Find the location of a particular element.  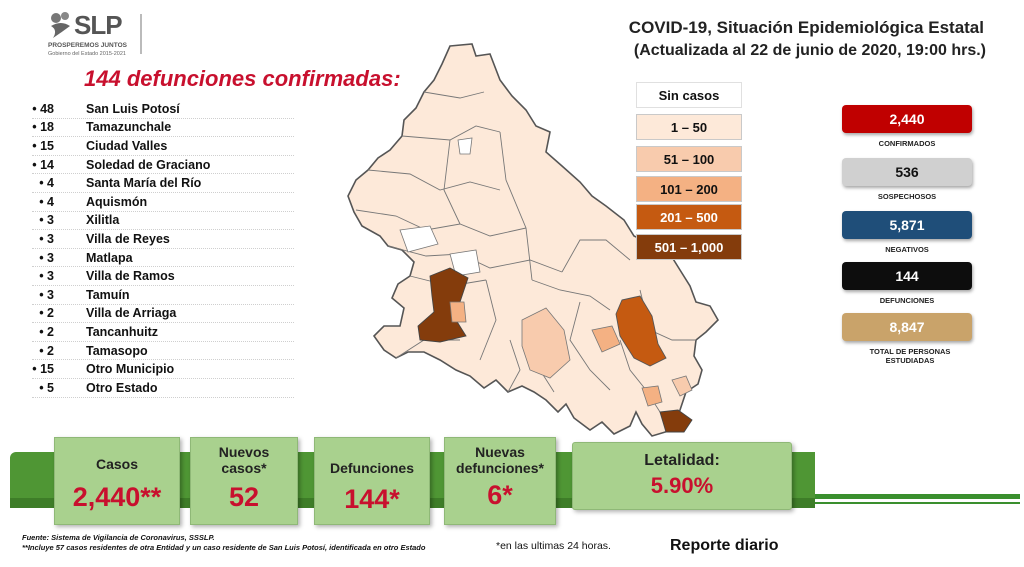

death-list-item: • 3 Xilitla is located at coordinates (163, 221).